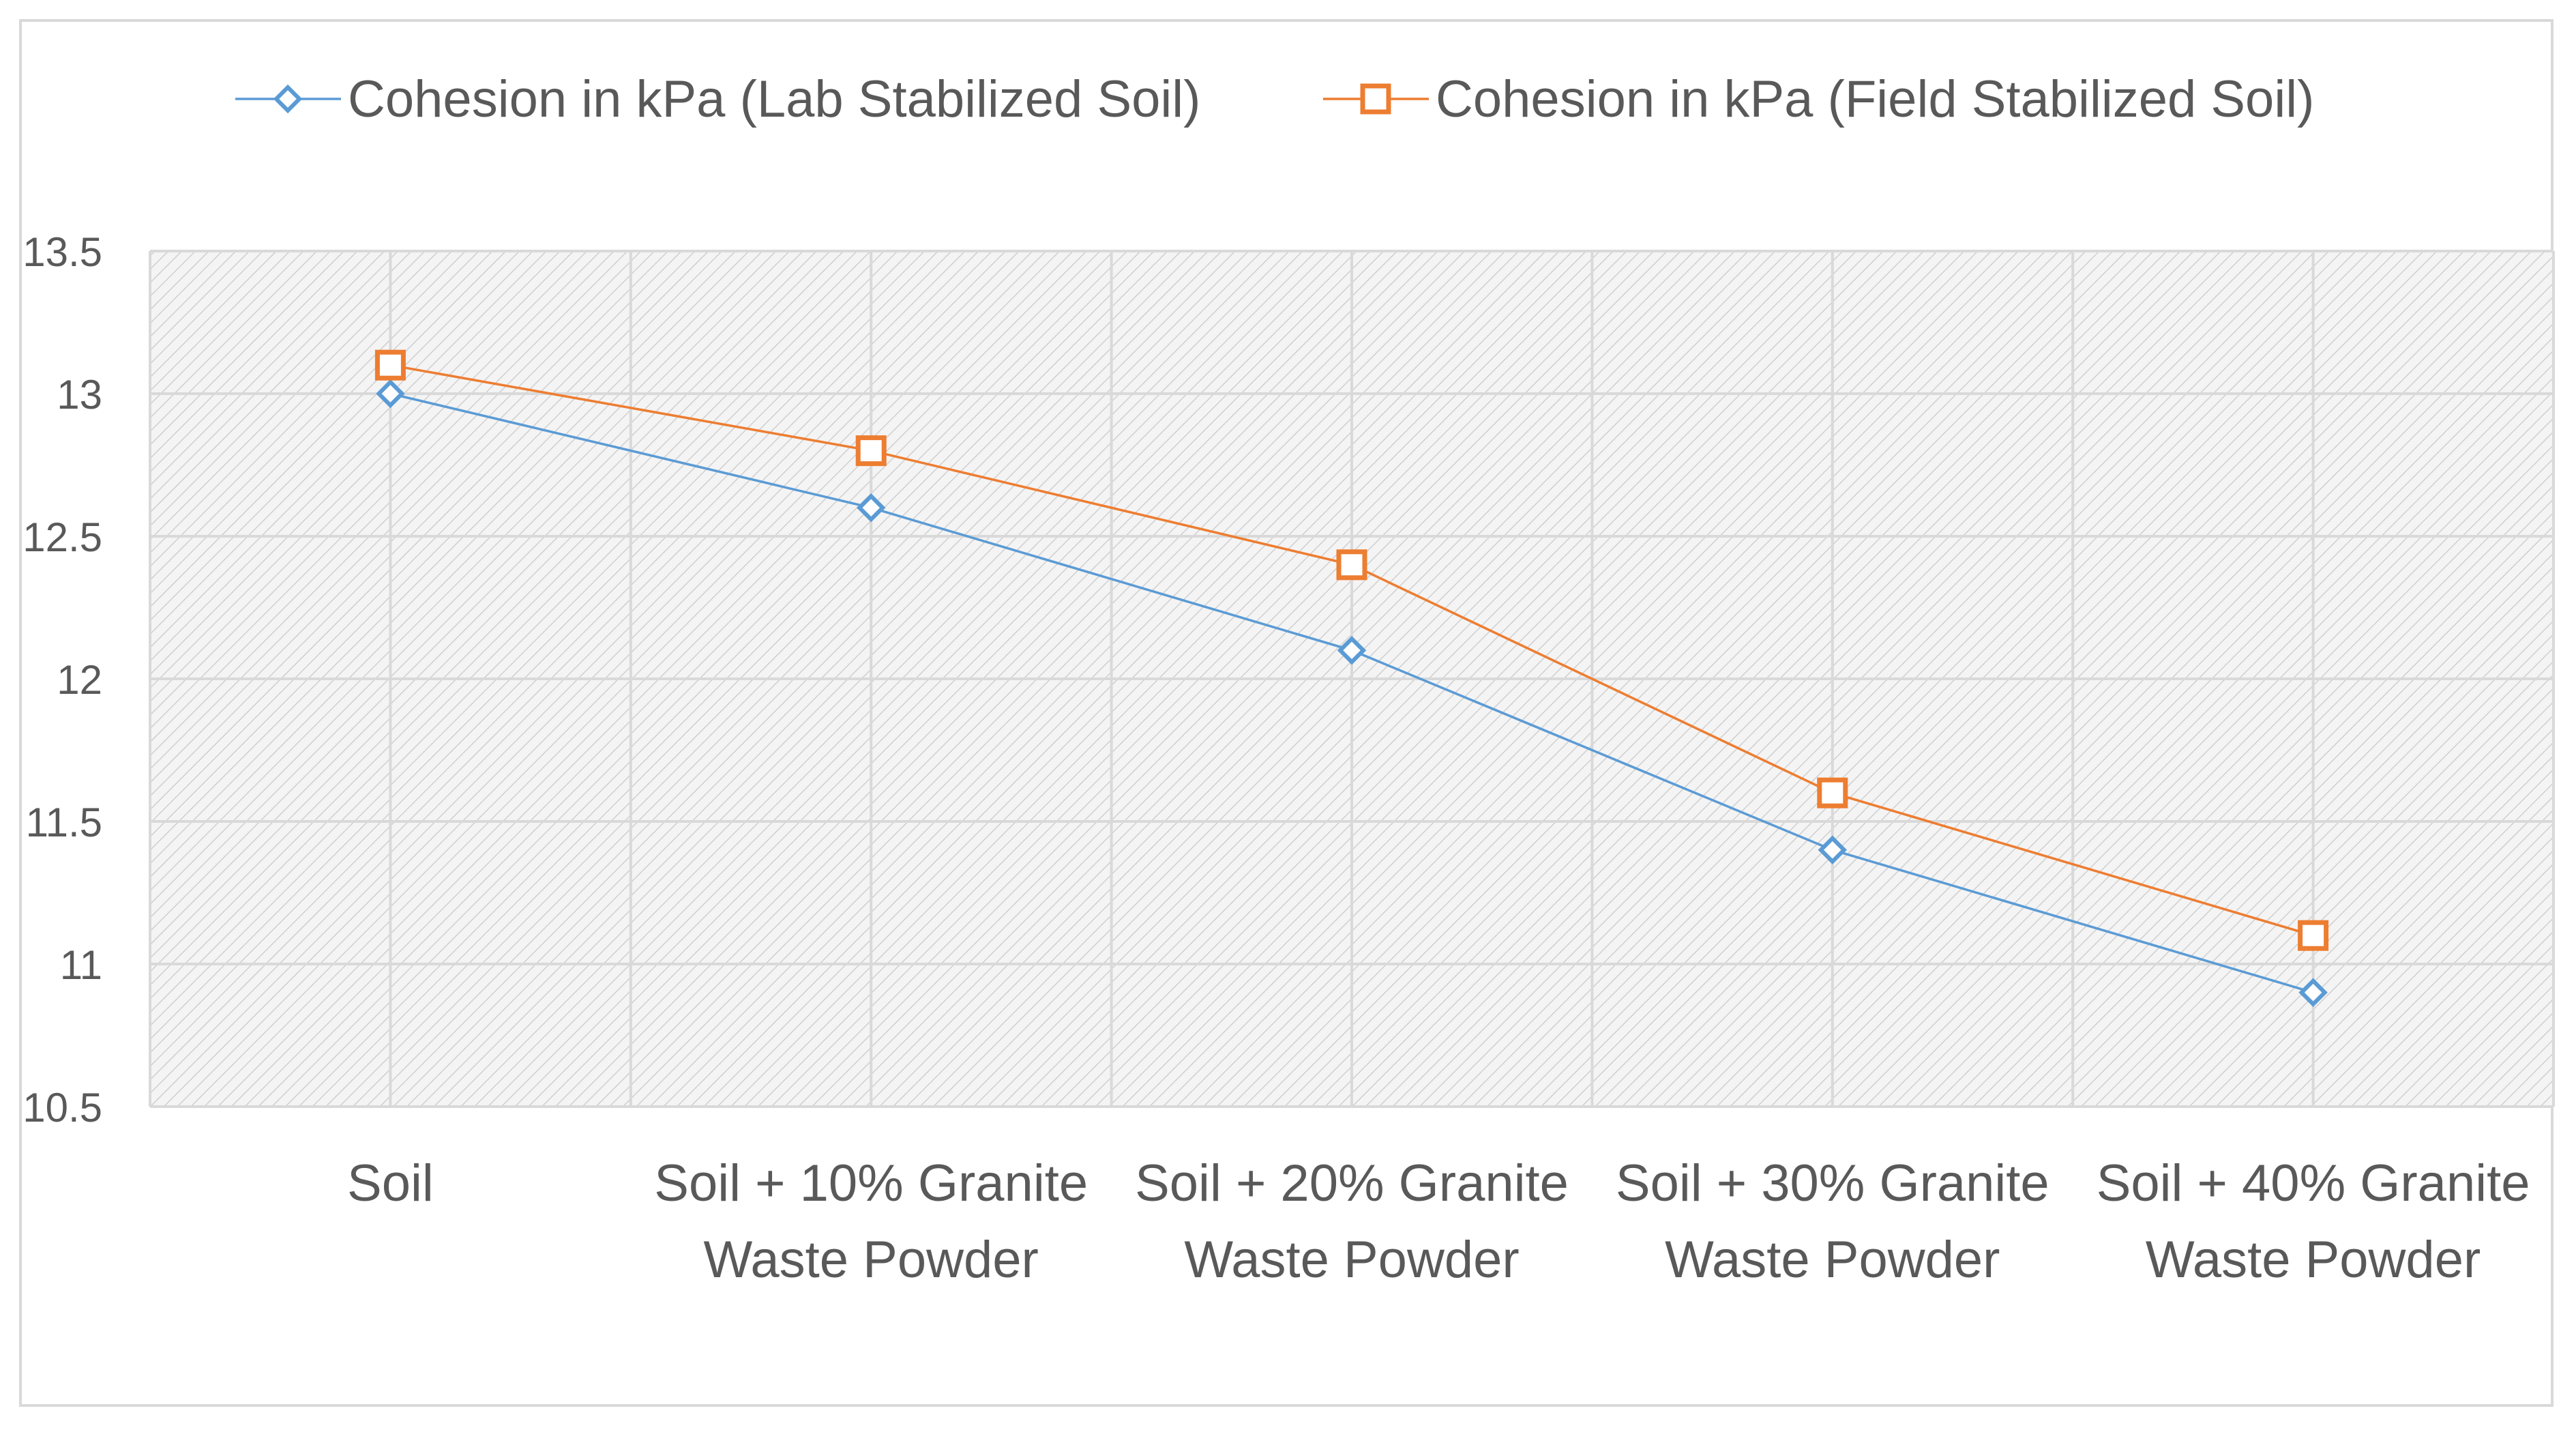 The height and width of the screenshot is (1430, 2576). I want to click on y-tick-label: 11, so click(81, 965).